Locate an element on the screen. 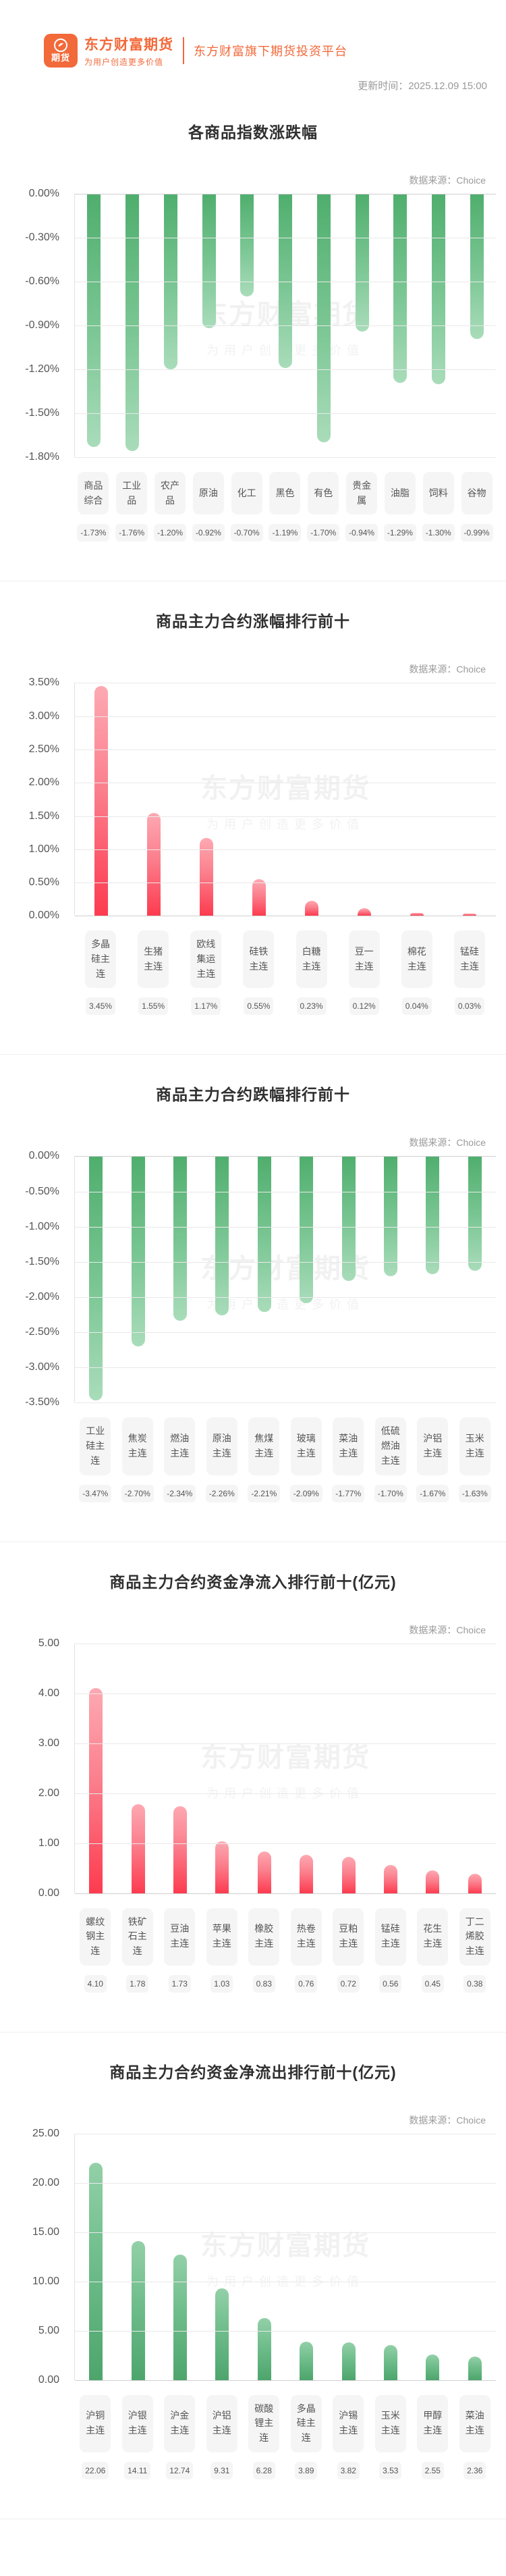 This screenshot has height=2576, width=506. value-label: 0.76 is located at coordinates (306, 1983).